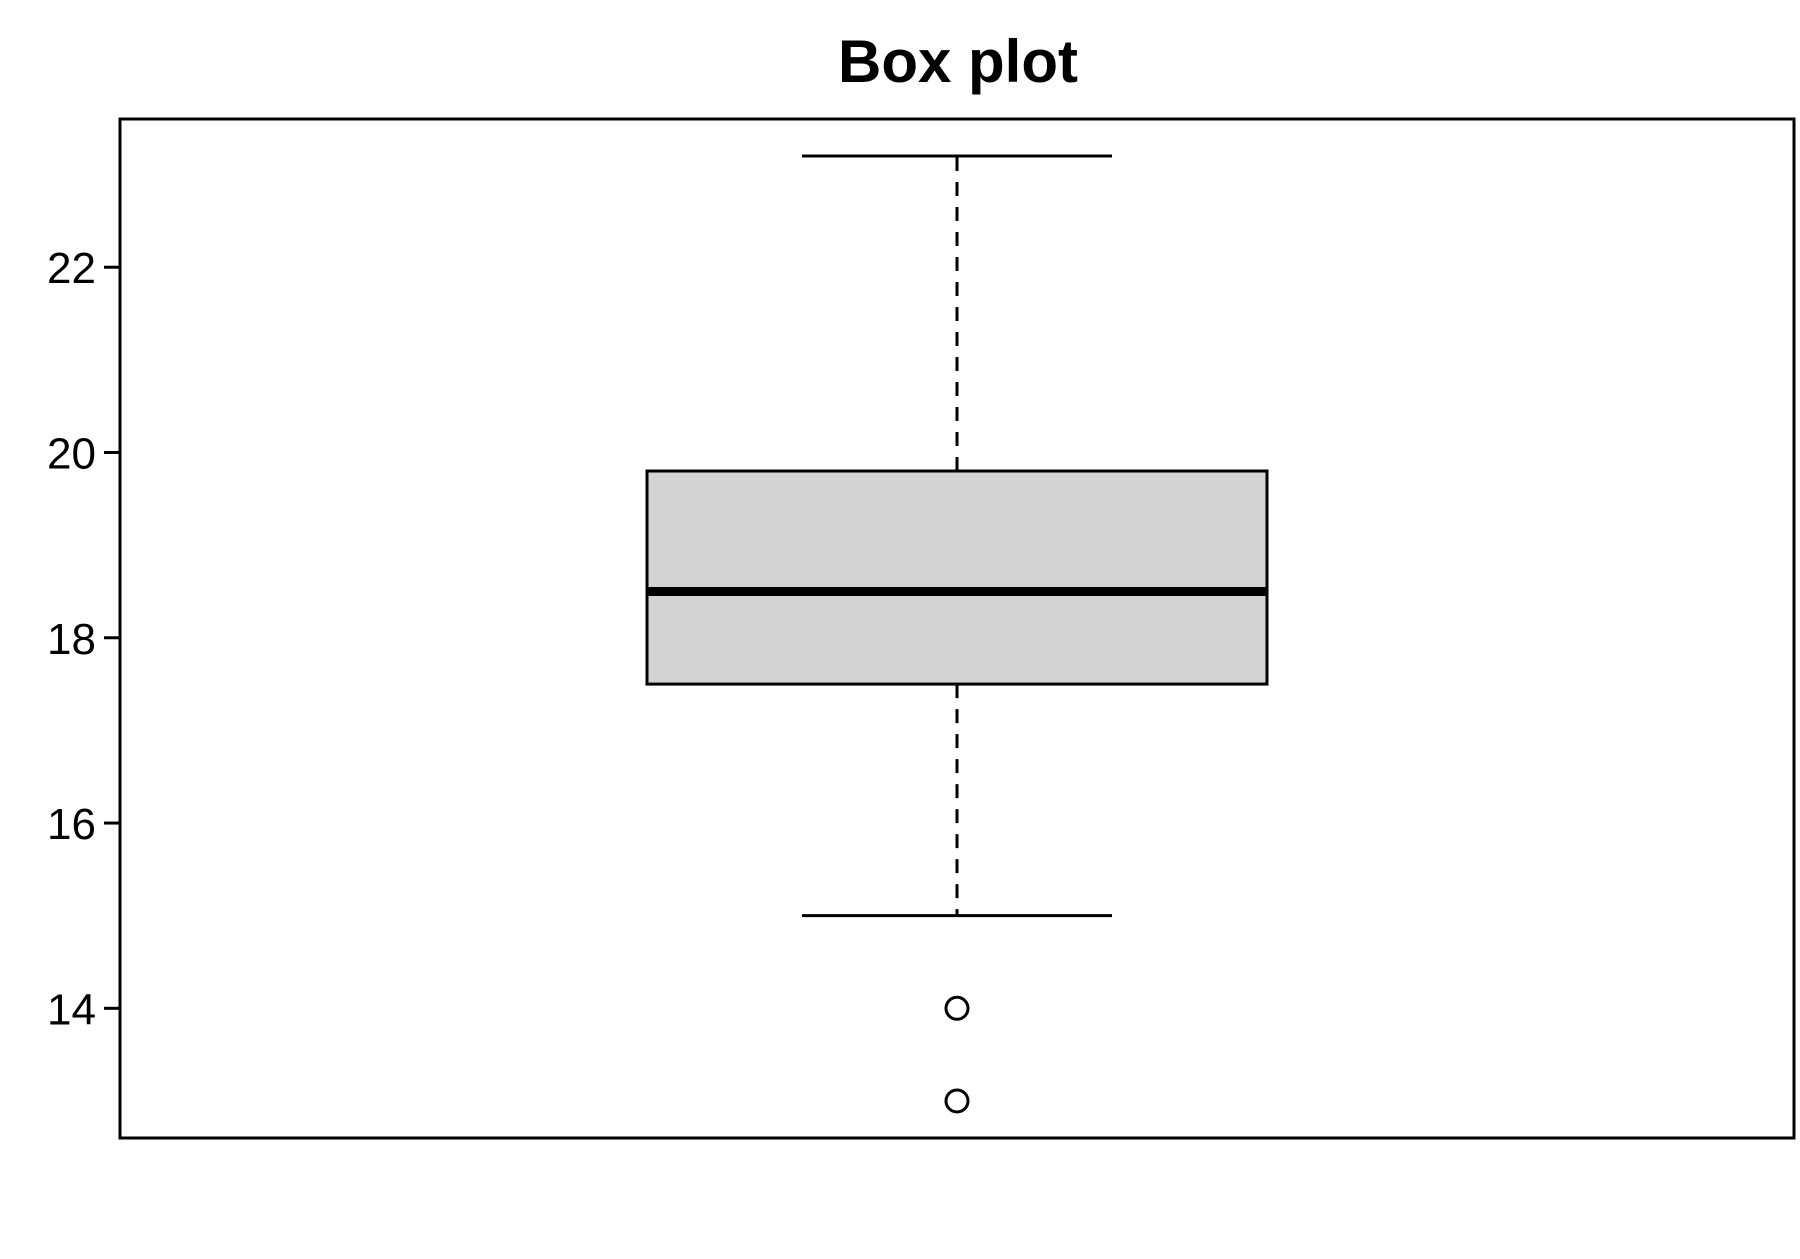  Describe the element at coordinates (71, 639) in the screenshot. I see `y-tick-label-18: 18` at that location.